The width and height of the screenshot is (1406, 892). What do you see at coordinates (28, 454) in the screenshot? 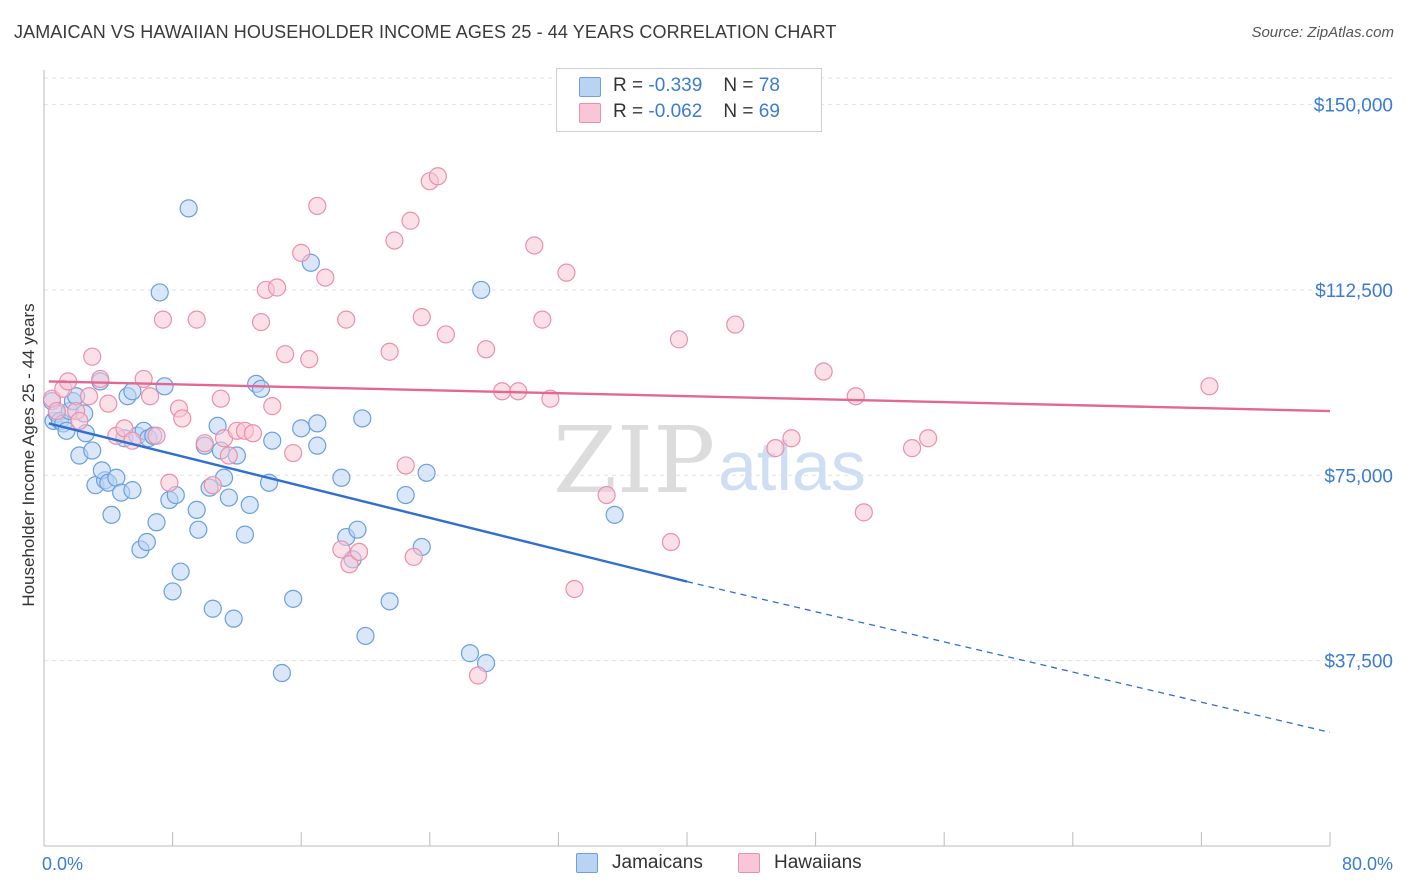
I see `y-axis-title: Householder Income Ages 25 - 44 years` at bounding box center [28, 454].